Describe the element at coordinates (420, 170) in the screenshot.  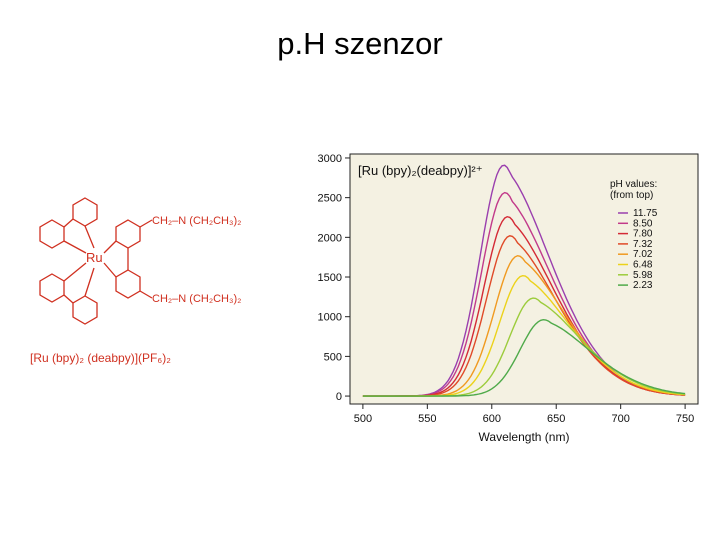
I see `chart-title: [Ru (bpy)₂(deabpy)]²⁺` at that location.